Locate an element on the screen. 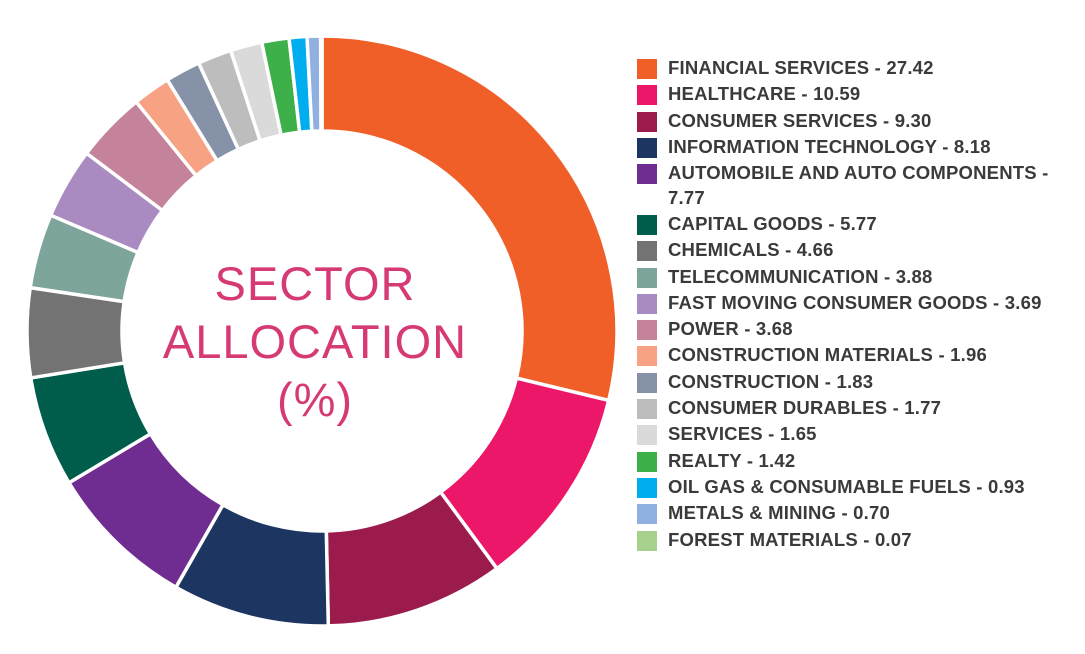  legend-item: FINANCIAL SERVICES - 27.42 is located at coordinates (857, 68).